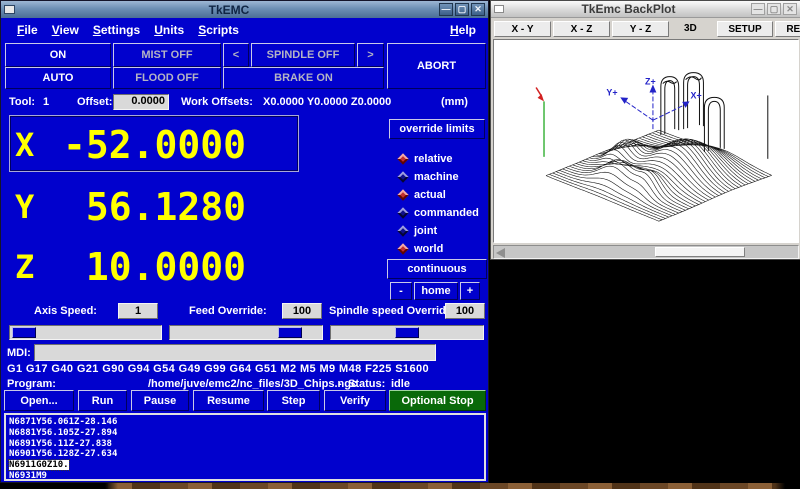 The width and height of the screenshot is (800, 489). What do you see at coordinates (235, 352) in the screenshot?
I see `mdi-input` at bounding box center [235, 352].